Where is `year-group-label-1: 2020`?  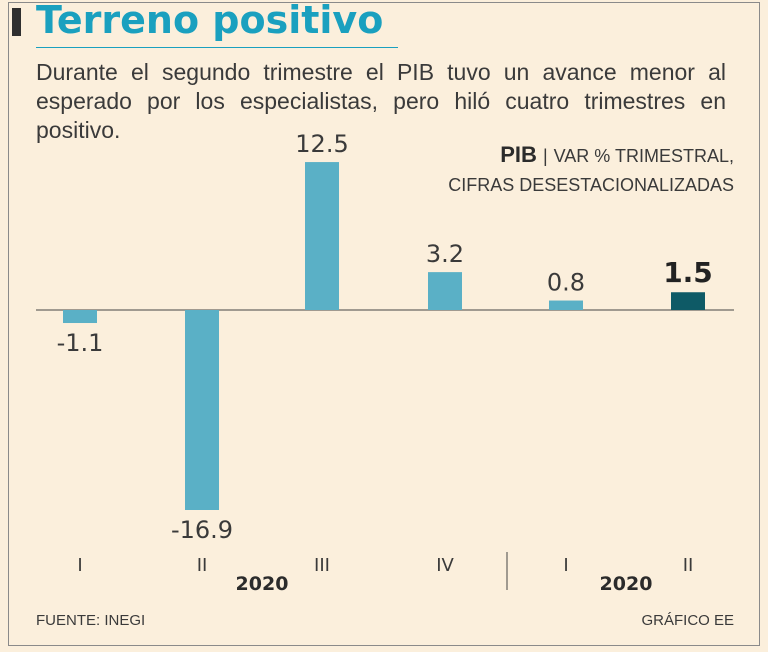 year-group-label-1: 2020 is located at coordinates (262, 584).